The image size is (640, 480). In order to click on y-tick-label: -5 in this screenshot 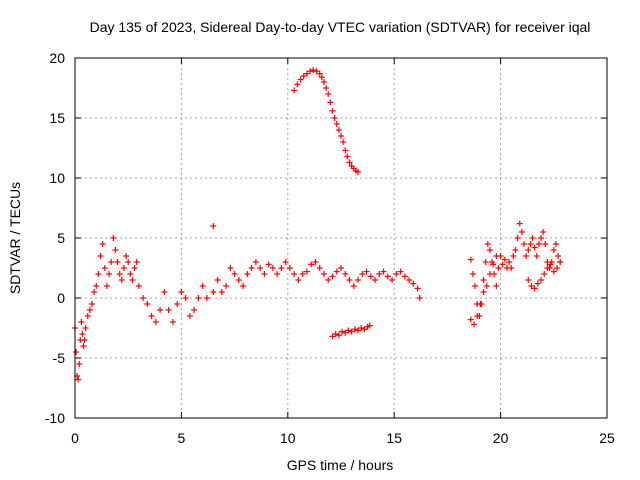, I will do `click(59, 358)`.